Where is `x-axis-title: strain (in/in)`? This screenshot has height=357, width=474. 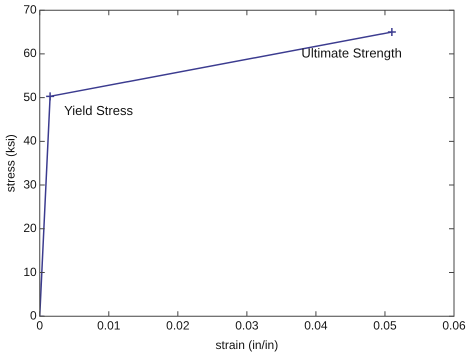 x-axis-title: strain (in/in) is located at coordinates (247, 345).